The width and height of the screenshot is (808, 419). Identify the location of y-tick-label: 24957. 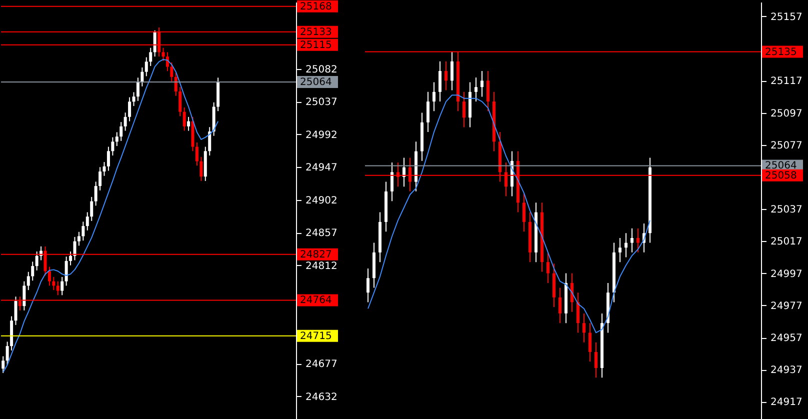
(786, 338).